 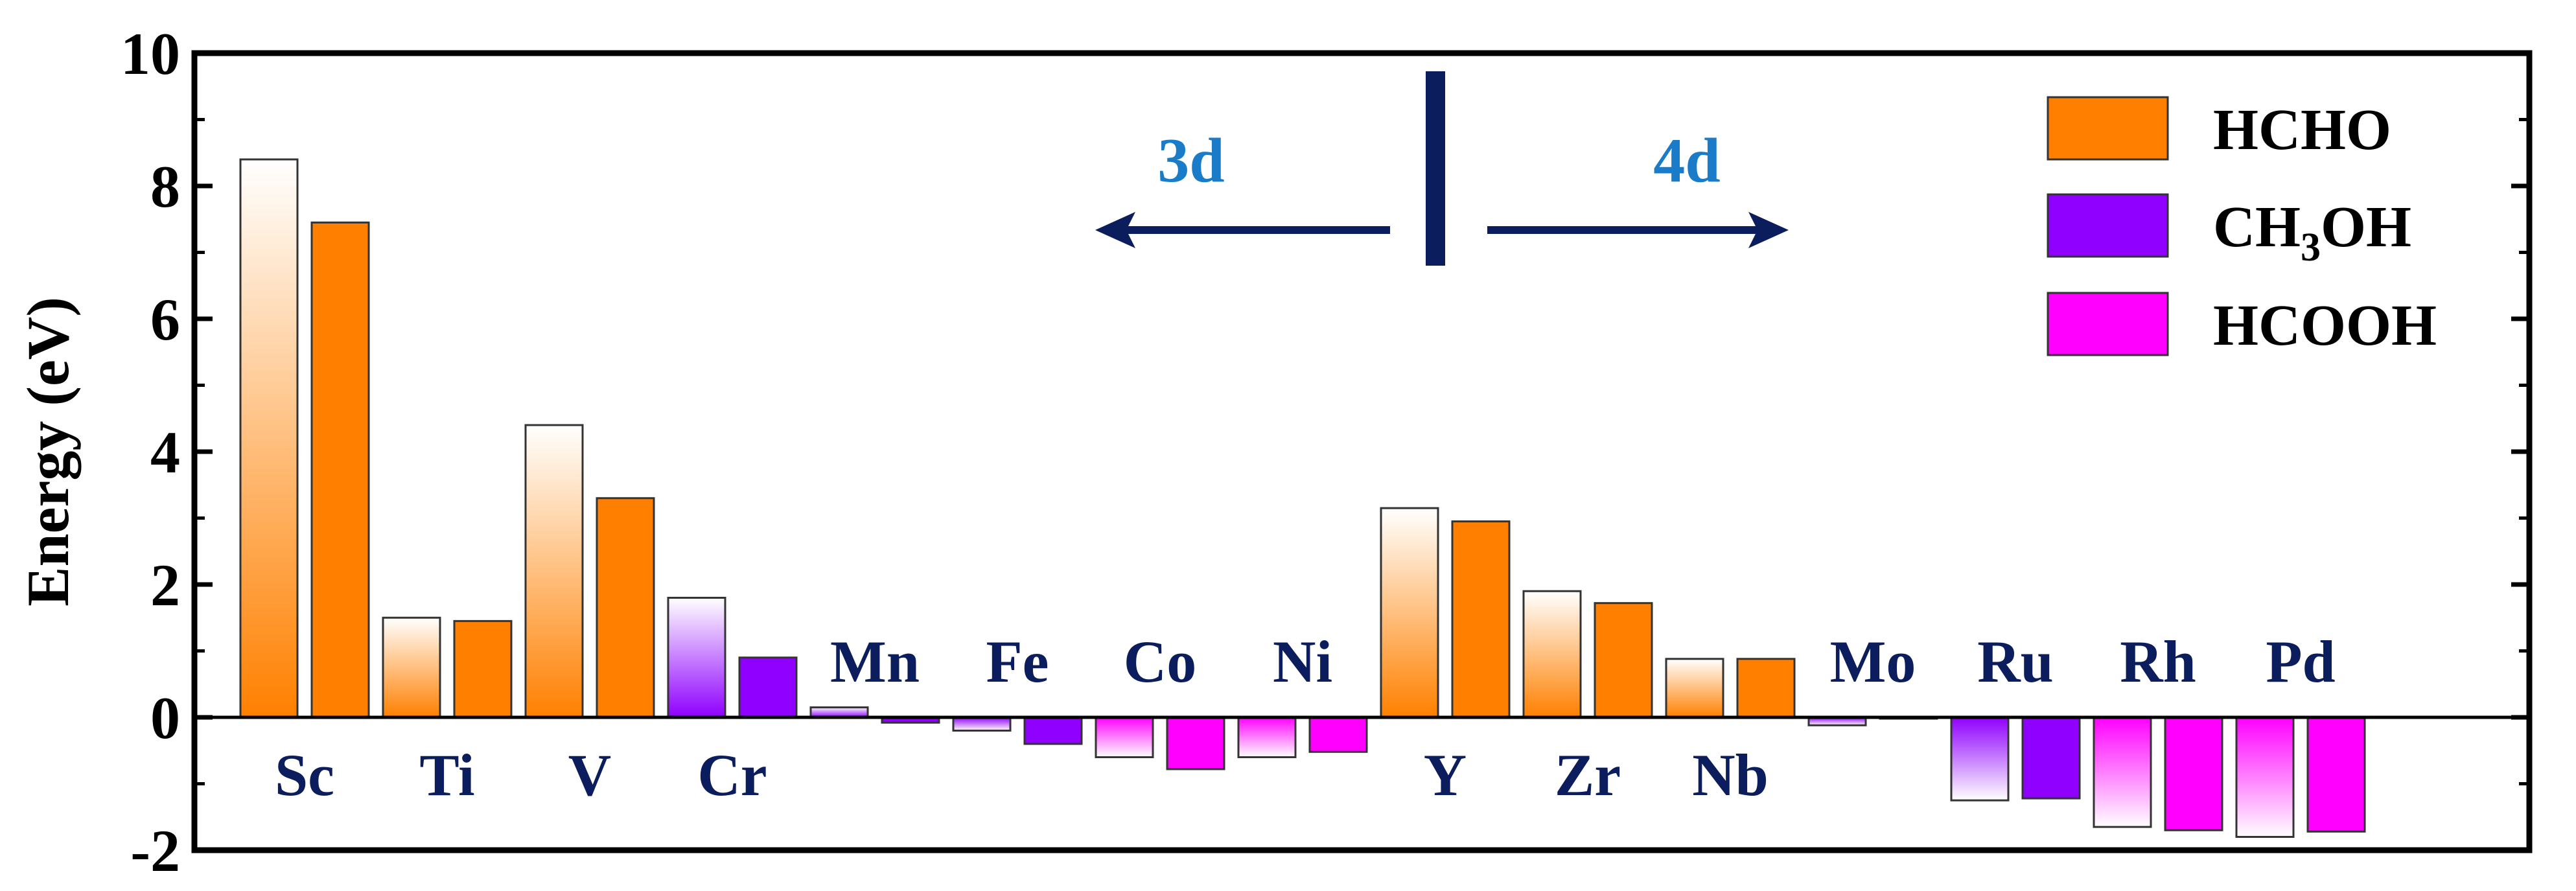 What do you see at coordinates (1769, 230) in the screenshot?
I see `arrow-right-head-icon` at bounding box center [1769, 230].